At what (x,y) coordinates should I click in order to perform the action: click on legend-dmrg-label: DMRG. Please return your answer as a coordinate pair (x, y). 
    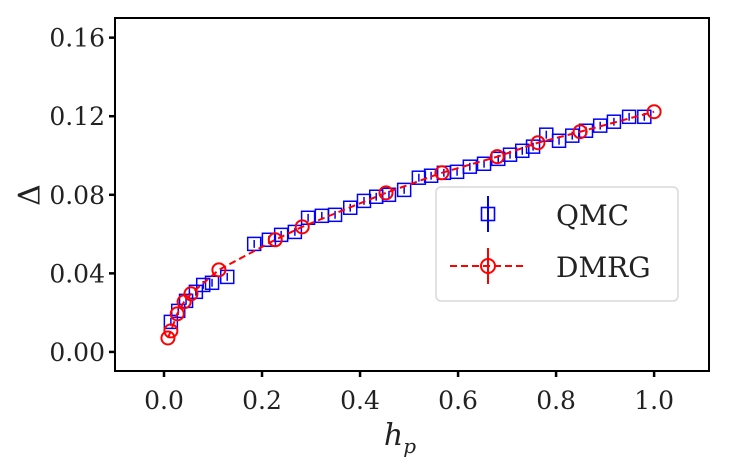
    Looking at the image, I should click on (603, 267).